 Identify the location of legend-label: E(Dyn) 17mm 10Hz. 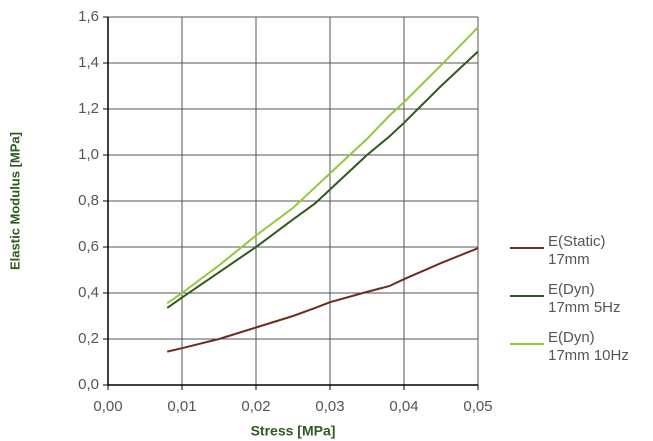
(588, 346).